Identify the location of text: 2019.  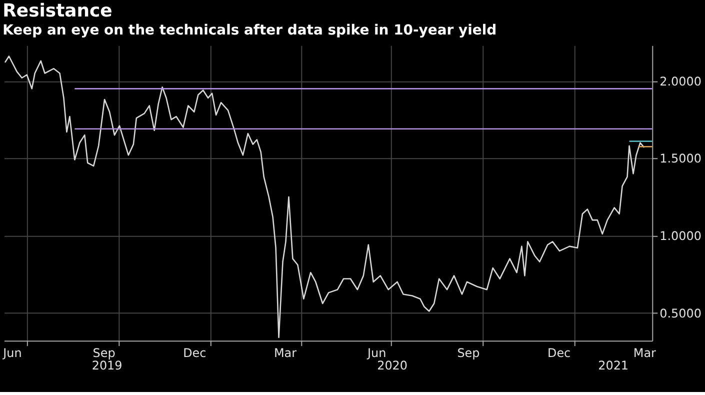
(107, 365).